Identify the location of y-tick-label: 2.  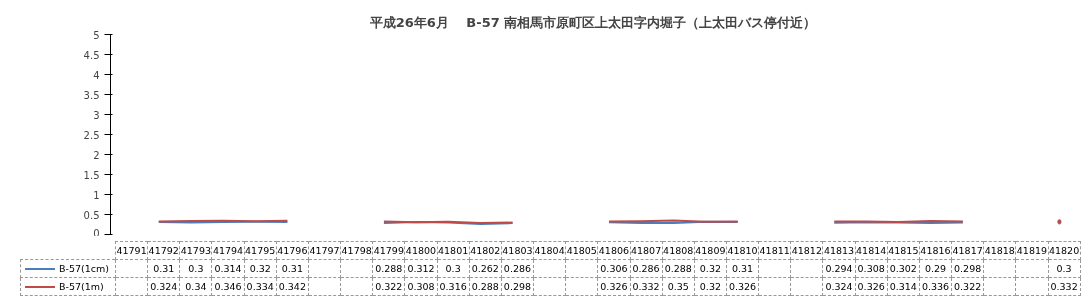
(96, 155).